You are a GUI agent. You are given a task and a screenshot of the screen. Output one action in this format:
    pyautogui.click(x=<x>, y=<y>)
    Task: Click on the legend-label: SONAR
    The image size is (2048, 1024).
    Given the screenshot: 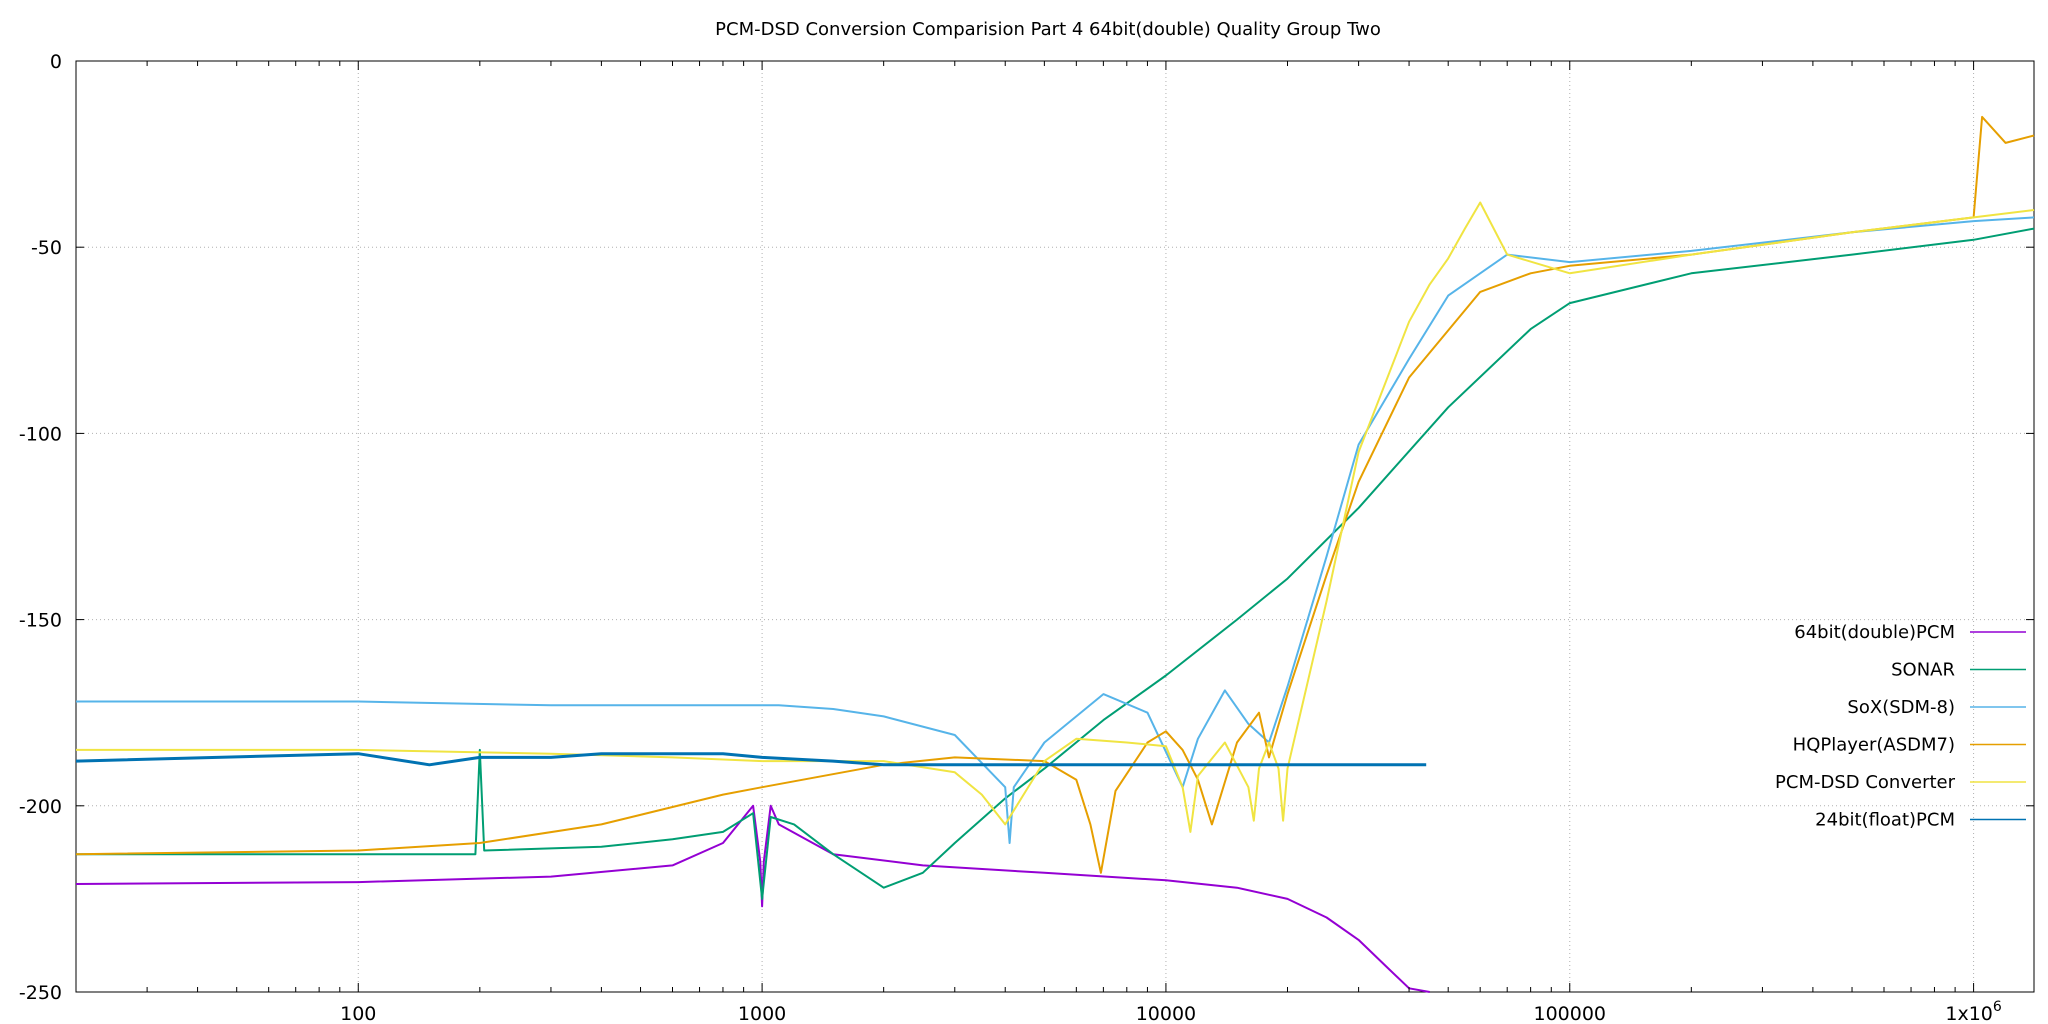 What is the action you would take?
    pyautogui.click(x=1923, y=670)
    